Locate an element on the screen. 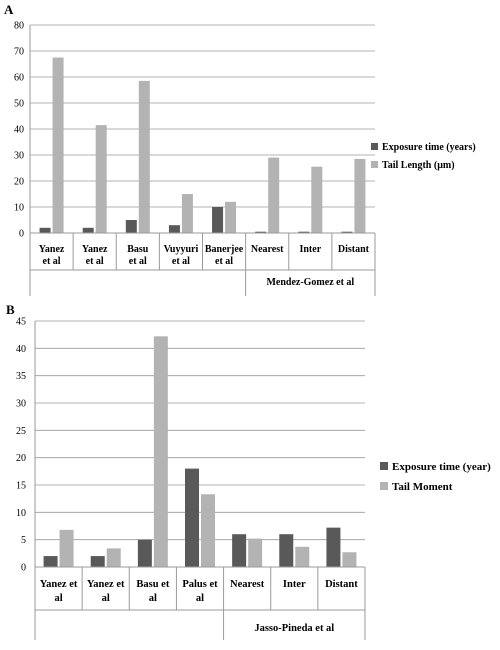  x-category-label: Banerjee et al is located at coordinates (224, 255).